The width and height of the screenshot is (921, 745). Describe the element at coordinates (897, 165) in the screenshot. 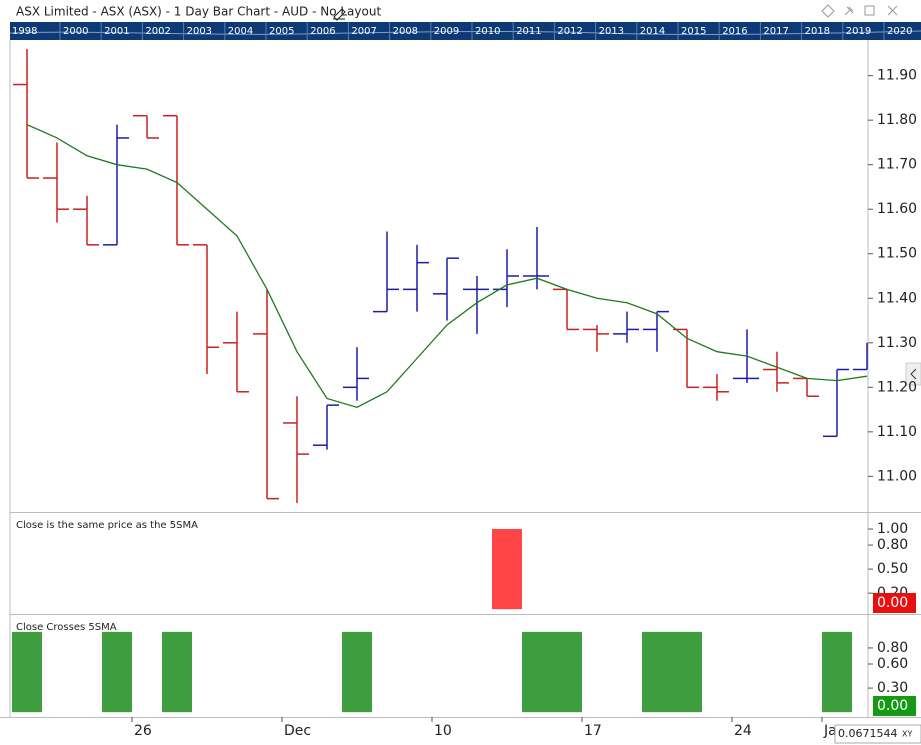

I see `y-tick-label: 11.70` at that location.